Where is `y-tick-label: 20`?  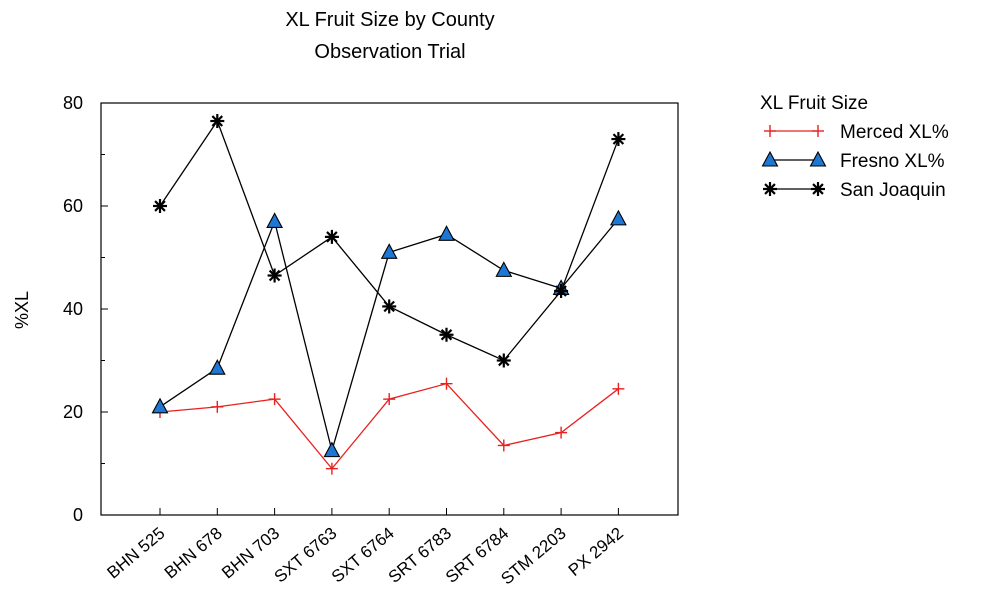 y-tick-label: 20 is located at coordinates (73, 412).